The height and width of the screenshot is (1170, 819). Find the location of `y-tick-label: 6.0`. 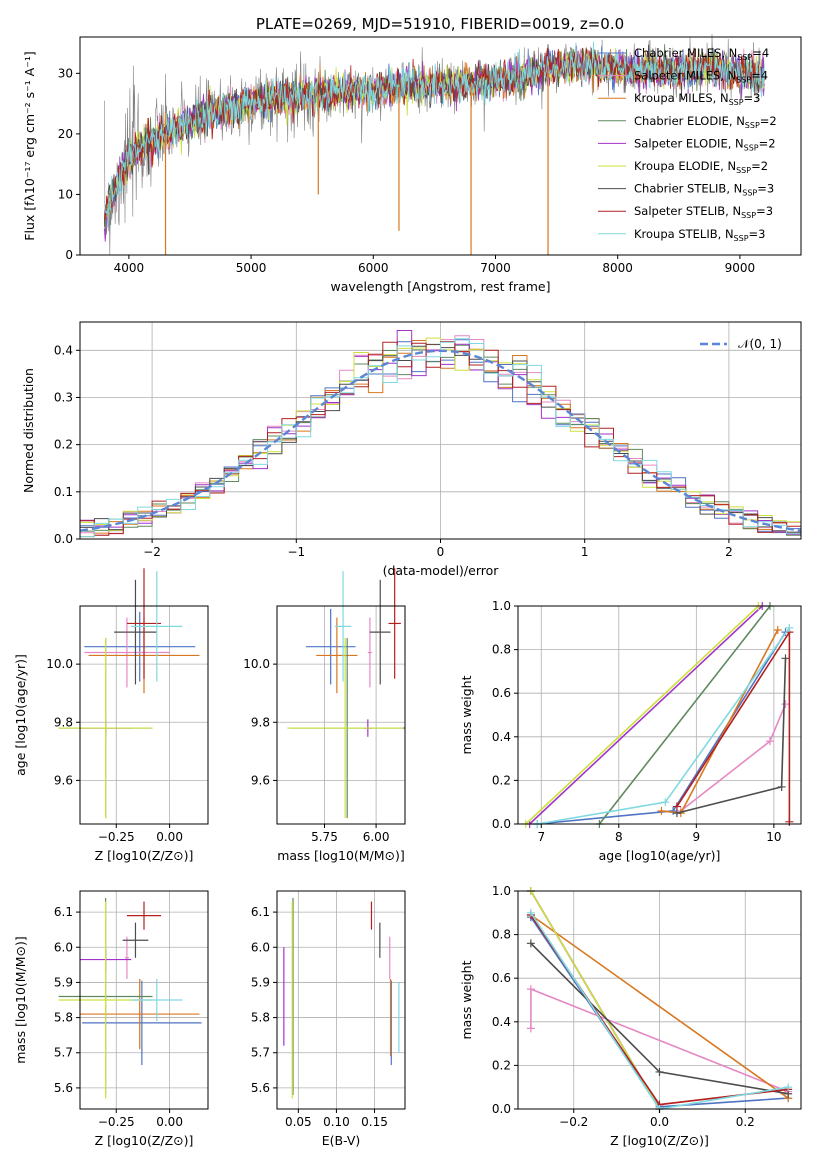

y-tick-label: 6.0 is located at coordinates (63, 947).